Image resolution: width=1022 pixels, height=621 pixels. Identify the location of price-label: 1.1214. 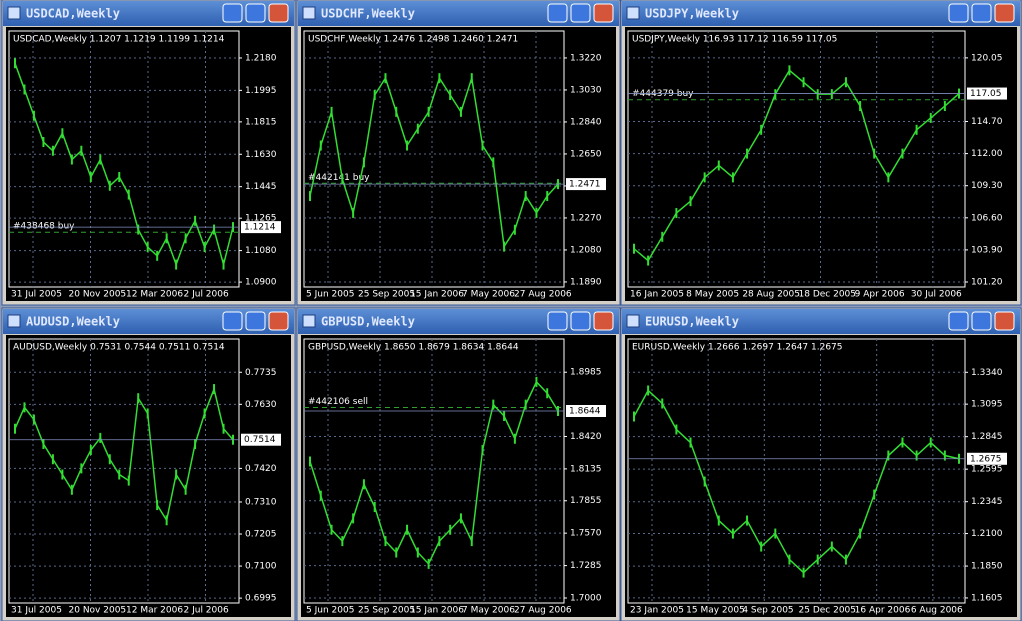
(260, 228).